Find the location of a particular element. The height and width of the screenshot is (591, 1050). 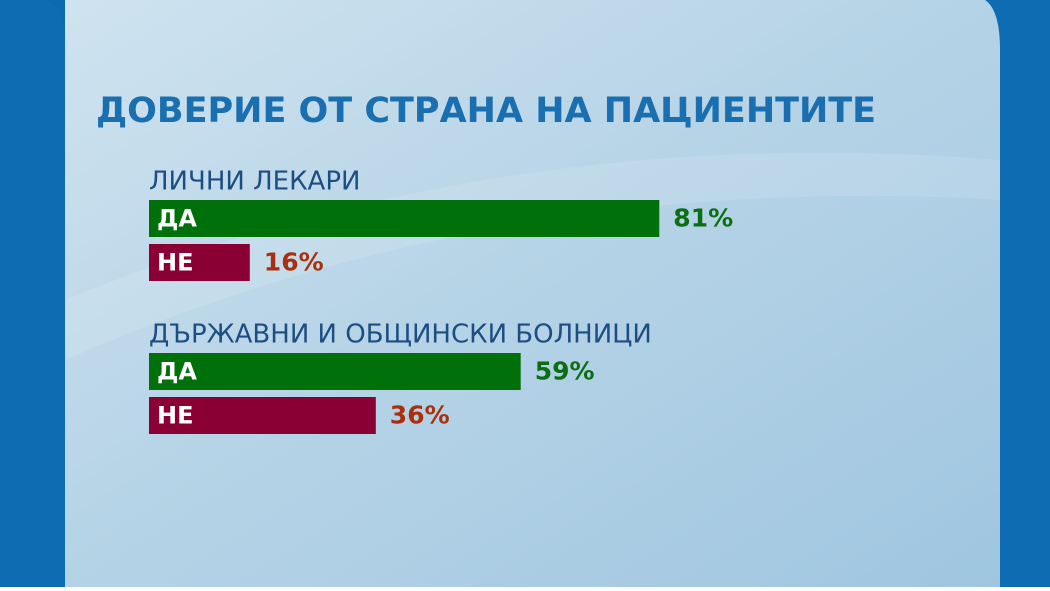

right-strip is located at coordinates (1017, 293).